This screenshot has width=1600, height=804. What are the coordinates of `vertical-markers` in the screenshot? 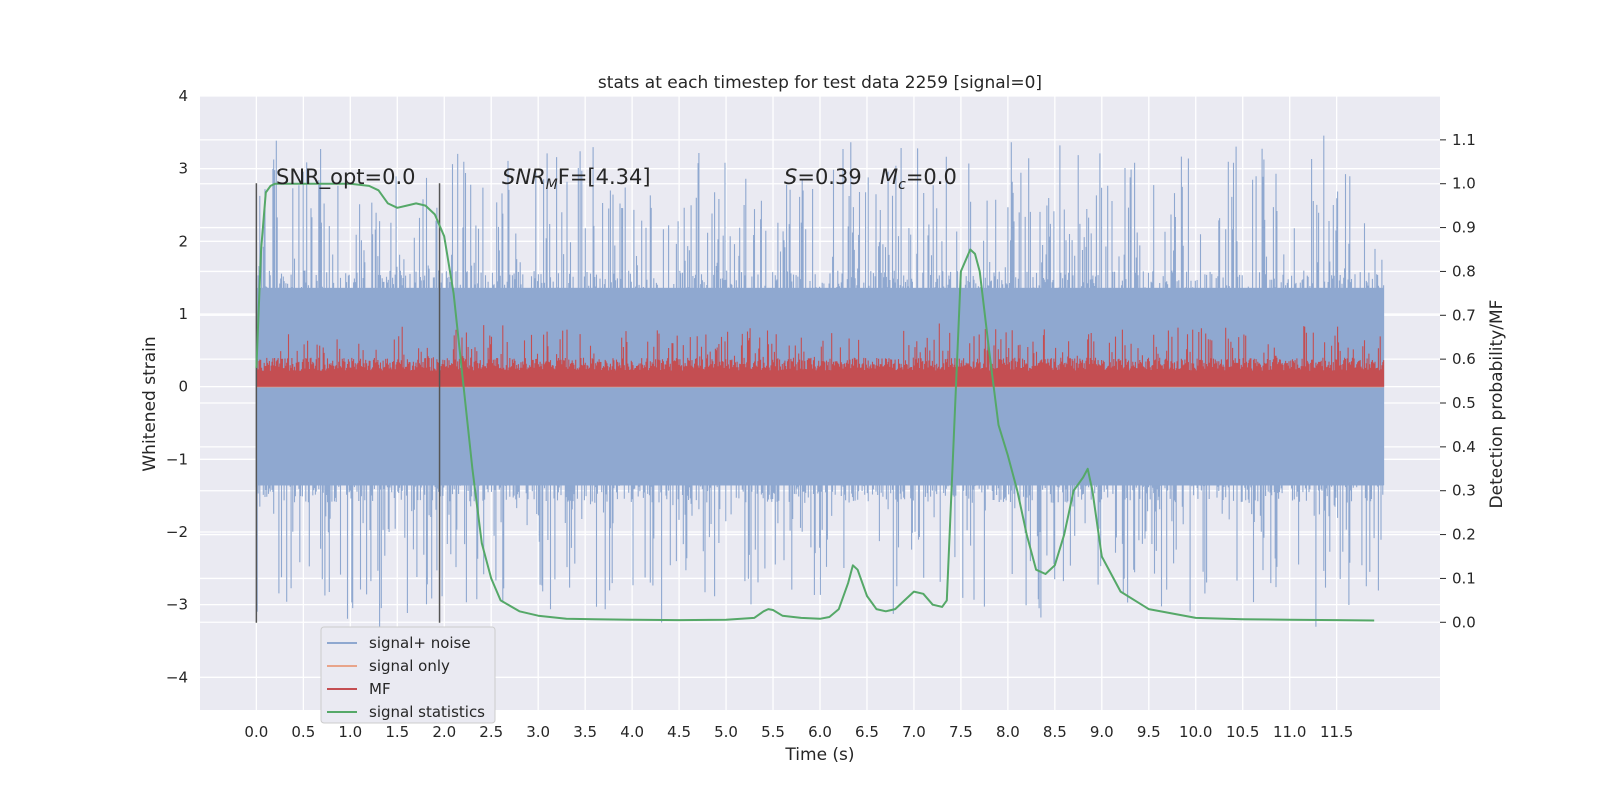 It's located at (348, 403).